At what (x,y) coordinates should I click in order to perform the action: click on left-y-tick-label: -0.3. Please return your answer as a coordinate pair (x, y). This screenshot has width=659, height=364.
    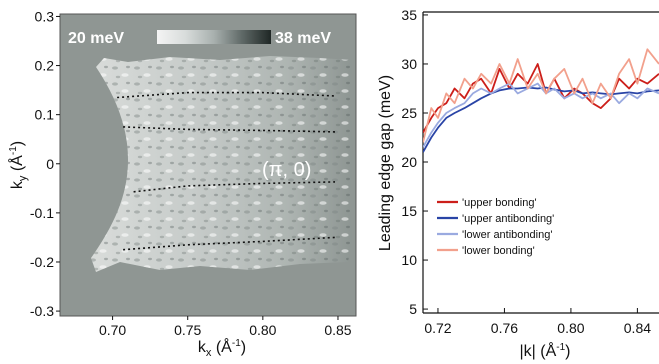
    Looking at the image, I should click on (42, 311).